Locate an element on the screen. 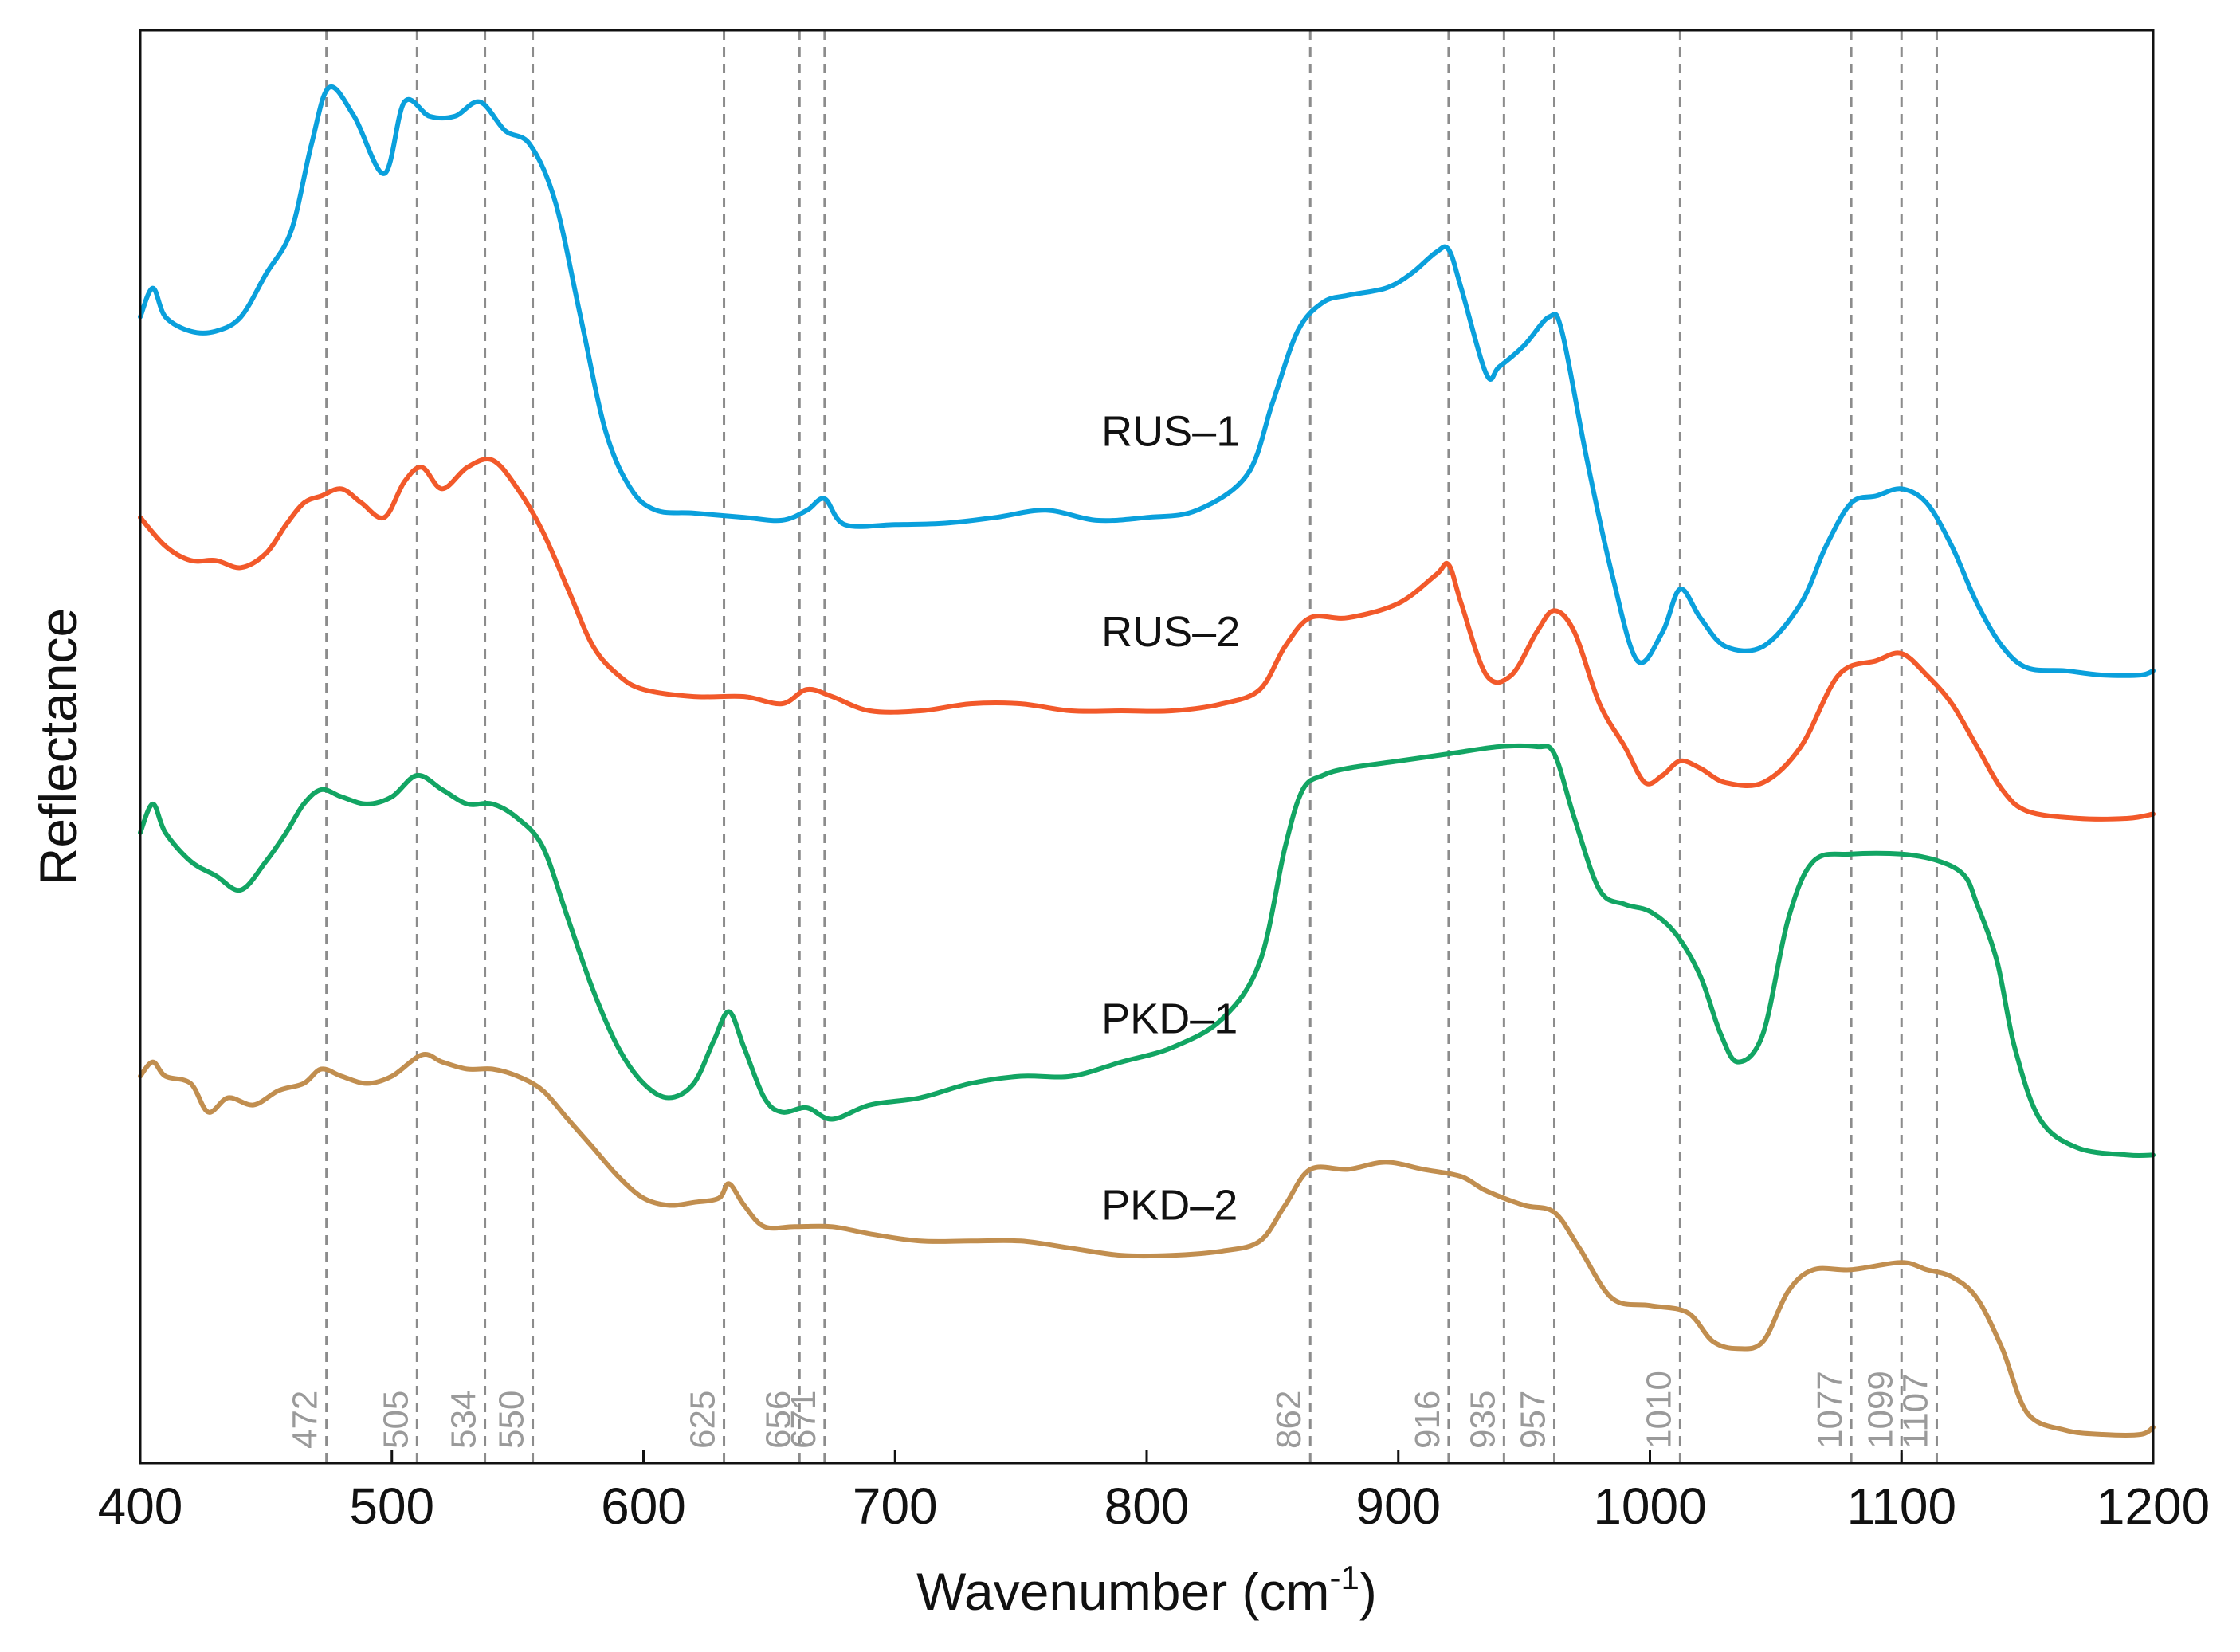 This screenshot has height=1652, width=2240. x-axis: 400 500 600 700 800 900 1000 1100 1200 is located at coordinates (1154, 1492).